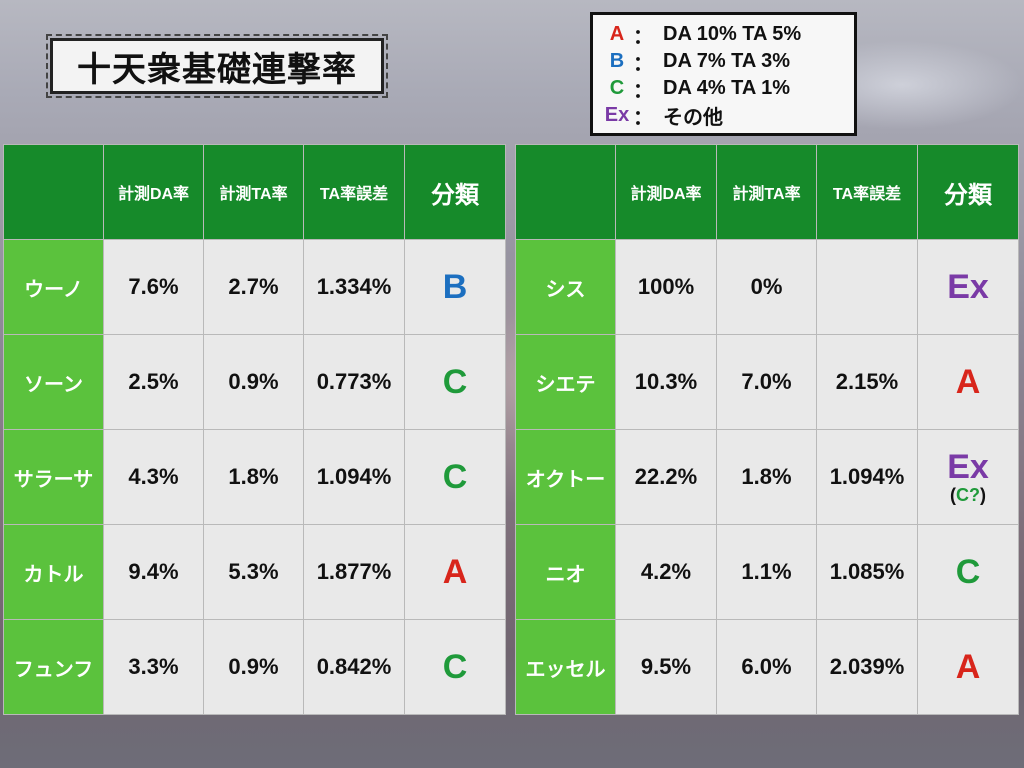 This screenshot has width=1024, height=768. I want to click on legend-desc: DA 7% TA 3%, so click(727, 61).